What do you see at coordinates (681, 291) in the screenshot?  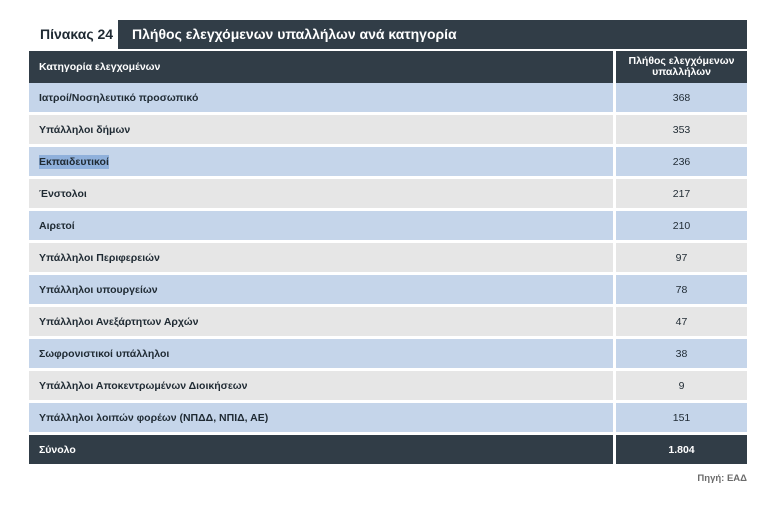 I see `row-count: 78` at bounding box center [681, 291].